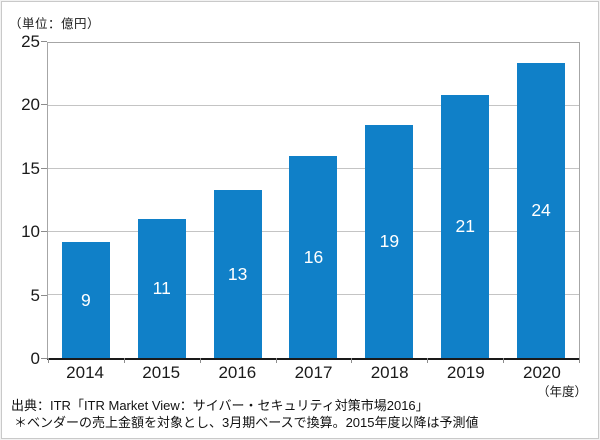  I want to click on x-tick-label-2017: 2017, so click(313, 372).